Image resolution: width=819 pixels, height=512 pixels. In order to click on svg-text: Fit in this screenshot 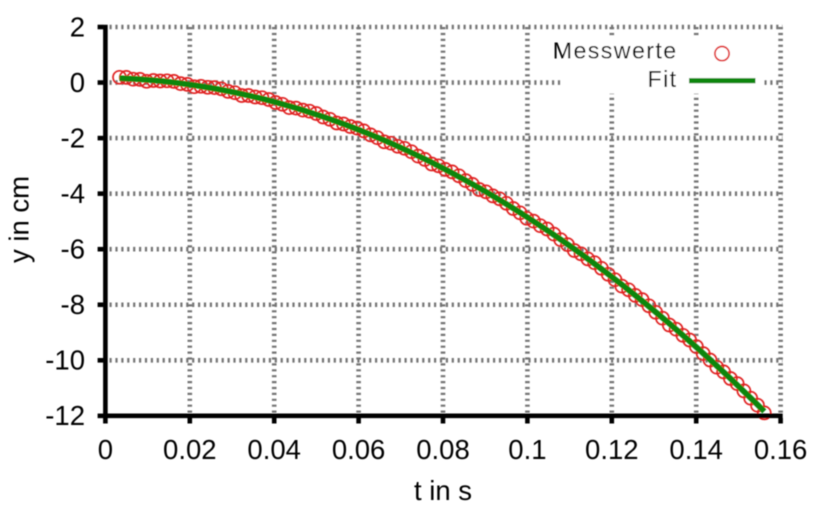, I will do `click(663, 79)`.